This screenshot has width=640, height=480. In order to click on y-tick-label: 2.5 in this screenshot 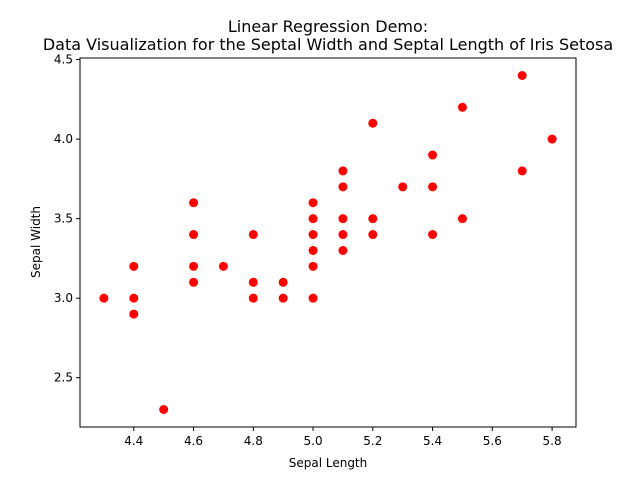, I will do `click(63, 378)`.